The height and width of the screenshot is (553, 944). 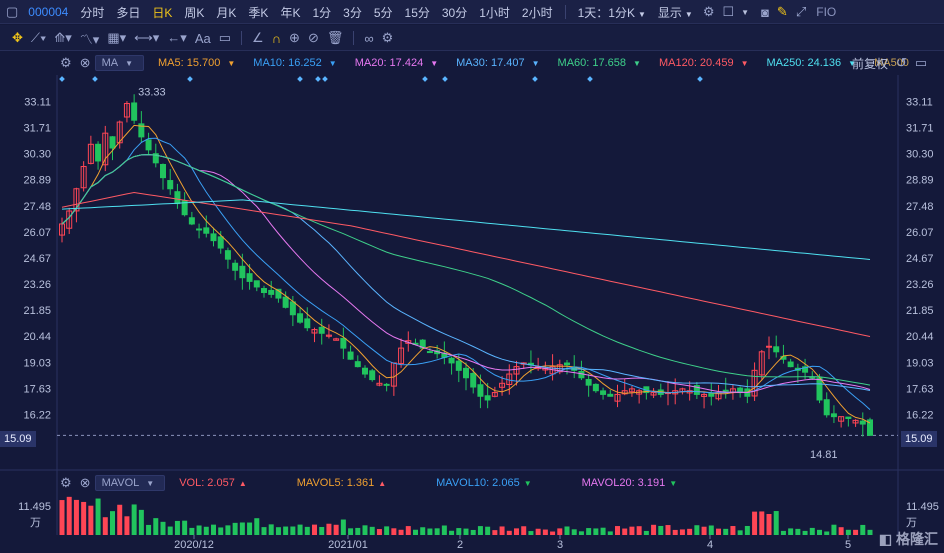 I want to click on checkbox-icon: ☐, so click(x=728, y=11).